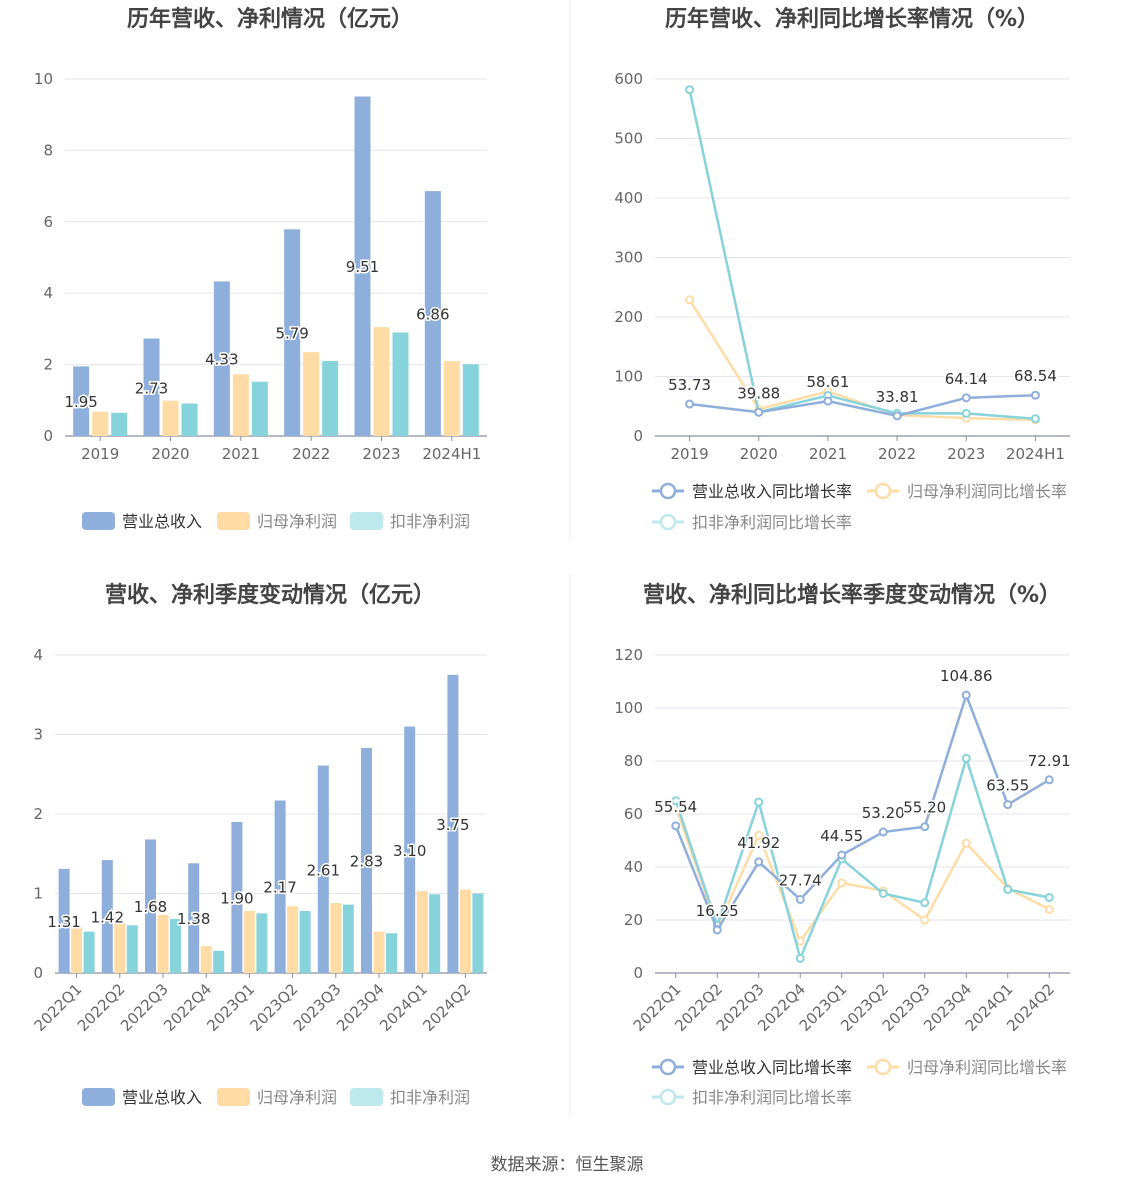  What do you see at coordinates (897, 454) in the screenshot?
I see `x-tick-label: 2022` at bounding box center [897, 454].